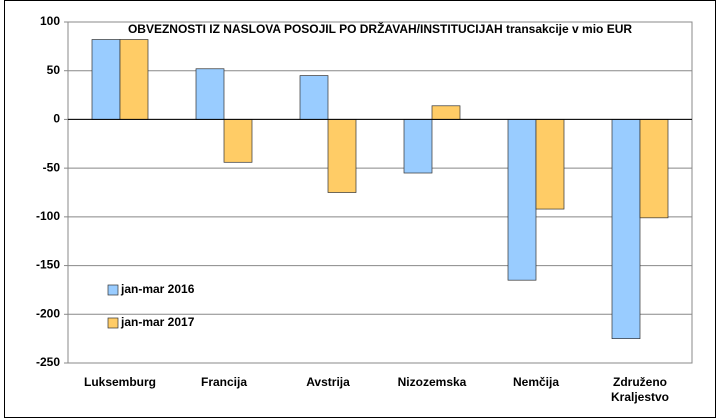 The height and width of the screenshot is (418, 720). I want to click on y-tick-label: 50, so click(54, 70).